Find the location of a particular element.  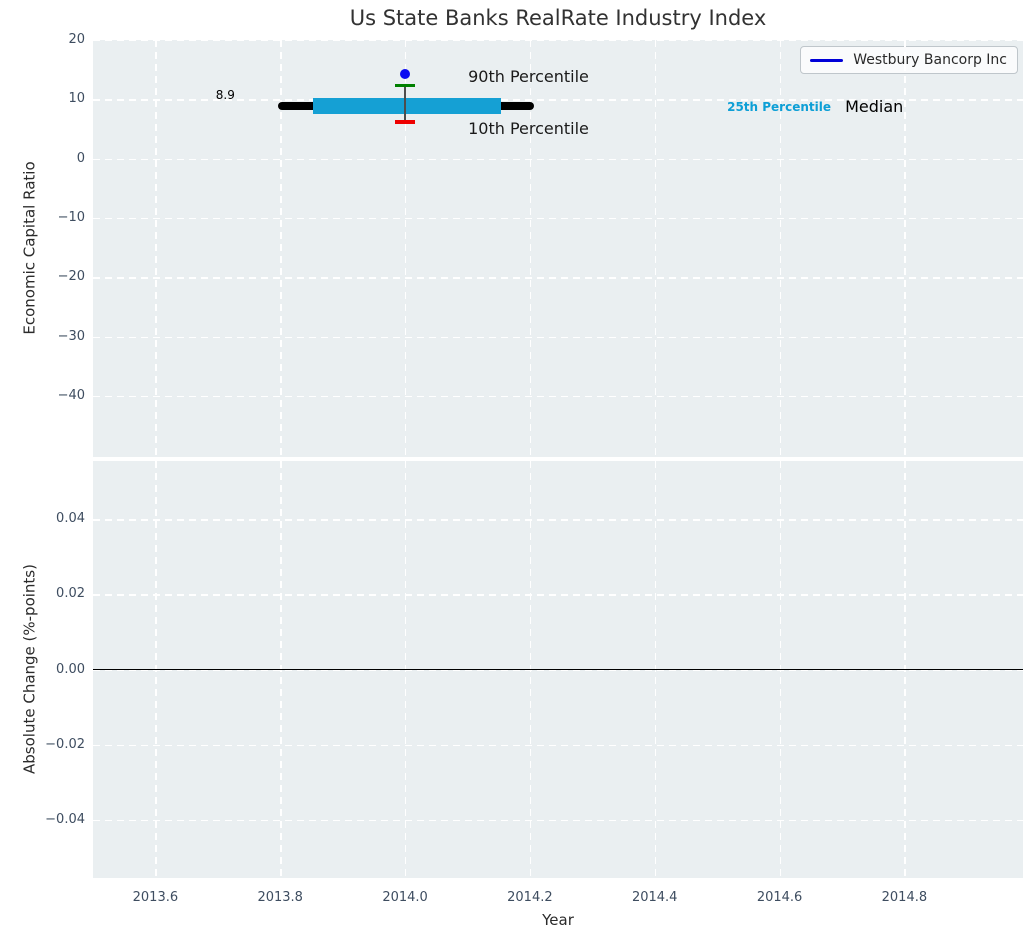

y-tick-label: −10 is located at coordinates (71, 217).